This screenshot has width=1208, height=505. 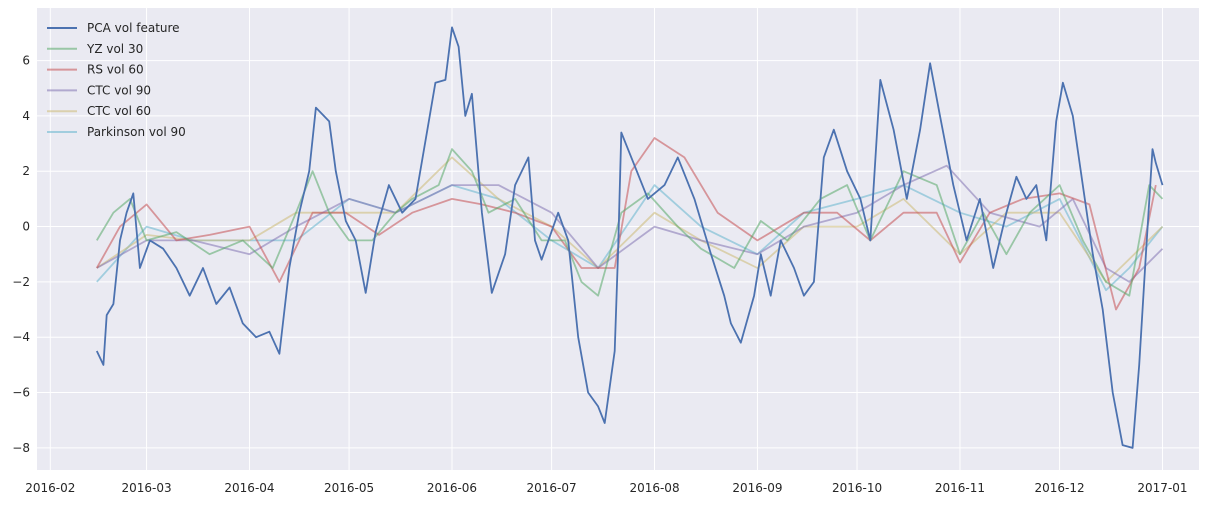 What do you see at coordinates (1162, 488) in the screenshot?
I see `x-tick-label: 2017-01` at bounding box center [1162, 488].